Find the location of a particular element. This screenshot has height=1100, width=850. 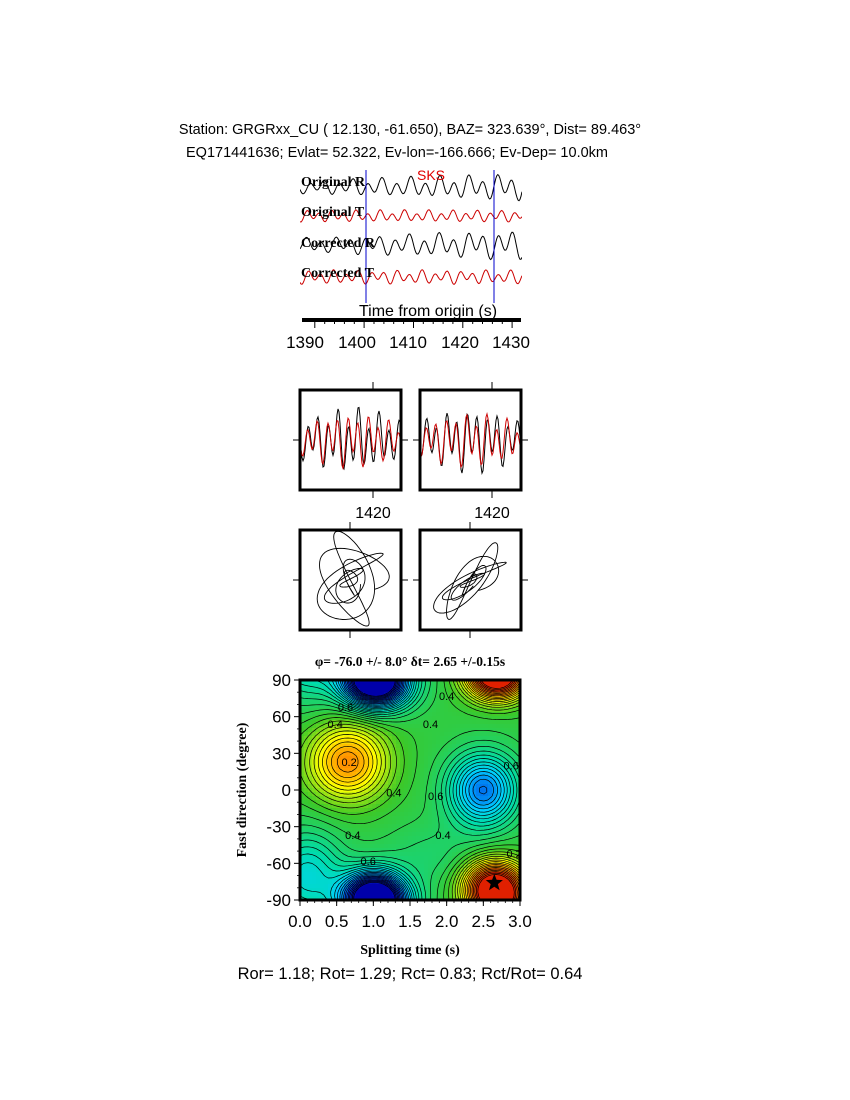

trace-tick-label: 1410 is located at coordinates (408, 342).